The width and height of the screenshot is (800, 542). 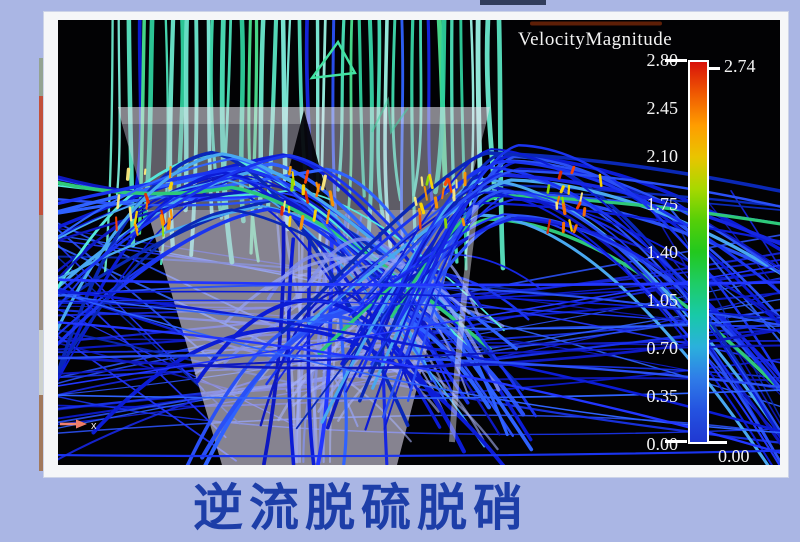 What do you see at coordinates (740, 66) in the screenshot?
I see `range-max-label: 2.74` at bounding box center [740, 66].